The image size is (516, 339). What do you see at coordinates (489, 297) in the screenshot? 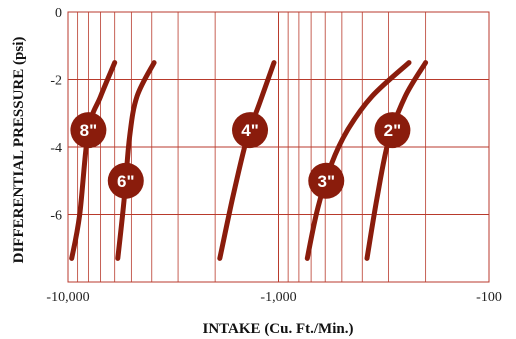
I see `x-tick-label: -100` at bounding box center [489, 297].